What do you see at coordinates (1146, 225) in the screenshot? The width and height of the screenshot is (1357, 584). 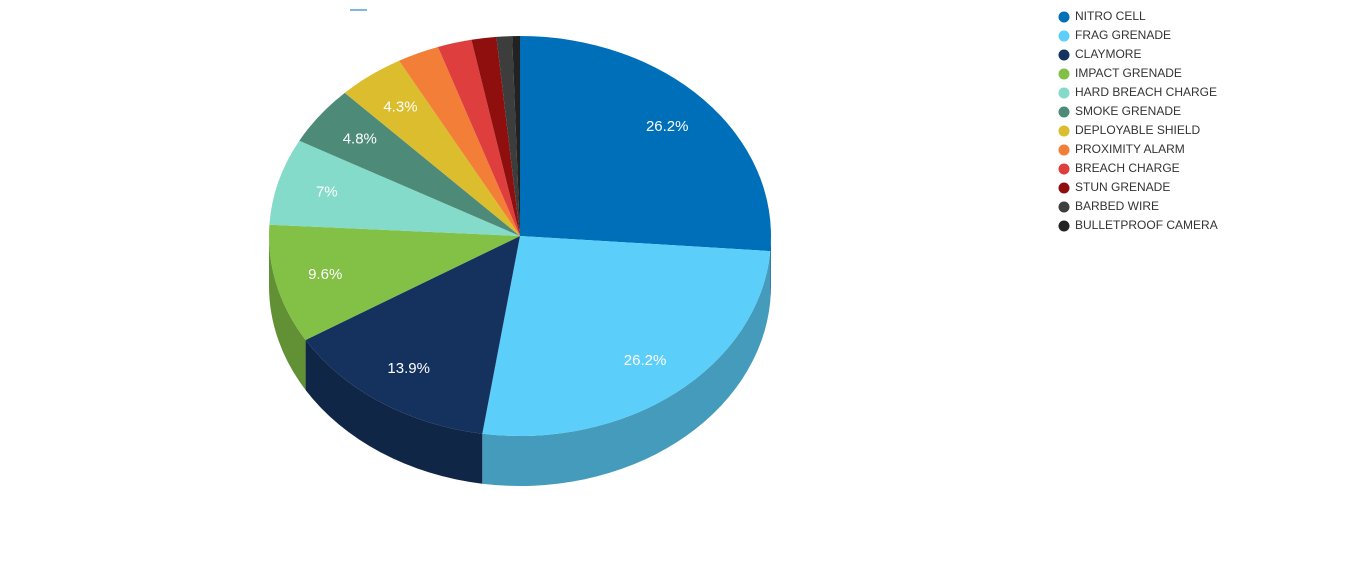 I see `legend-label: BULLETPROOF CAMERA` at bounding box center [1146, 225].